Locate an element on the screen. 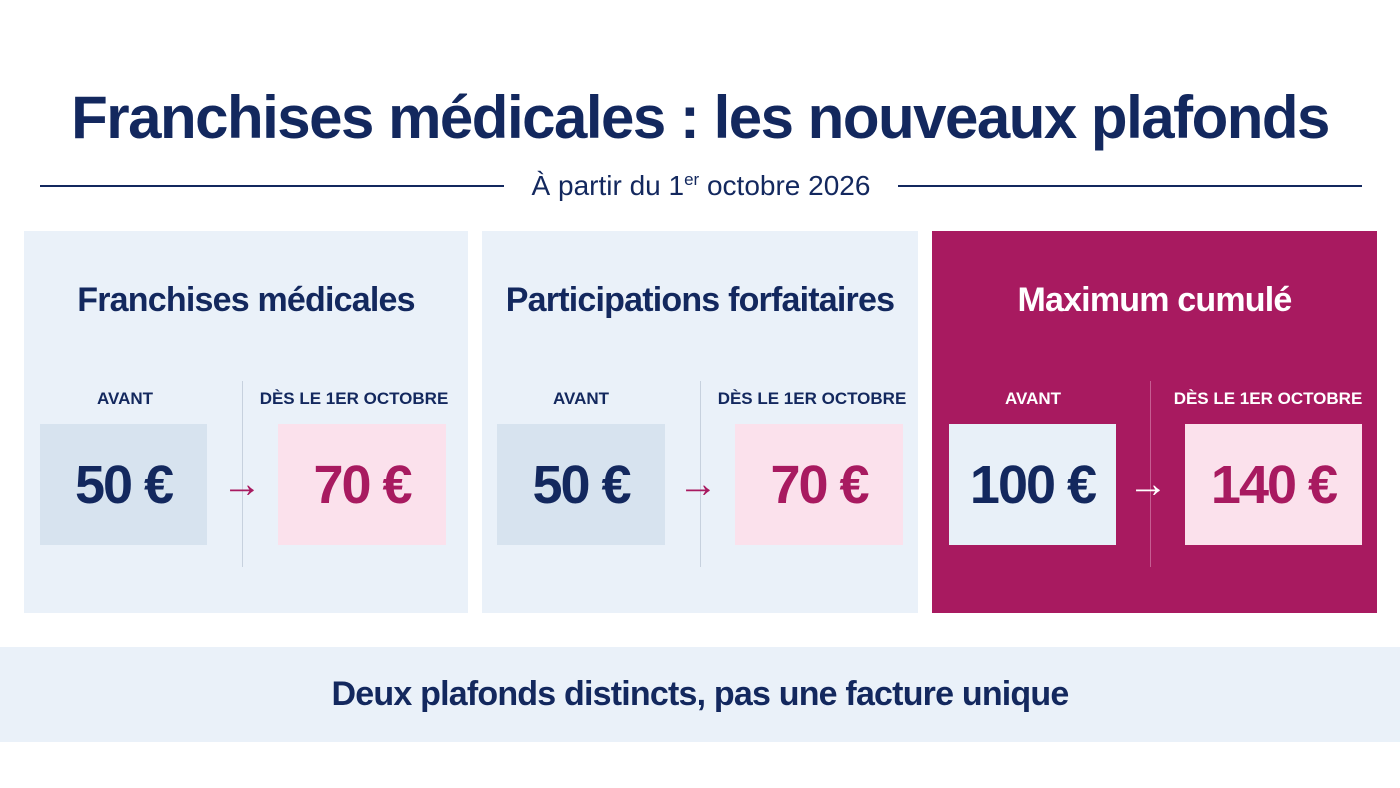 This screenshot has height=788, width=1400. before-value: 100 € is located at coordinates (1032, 484).